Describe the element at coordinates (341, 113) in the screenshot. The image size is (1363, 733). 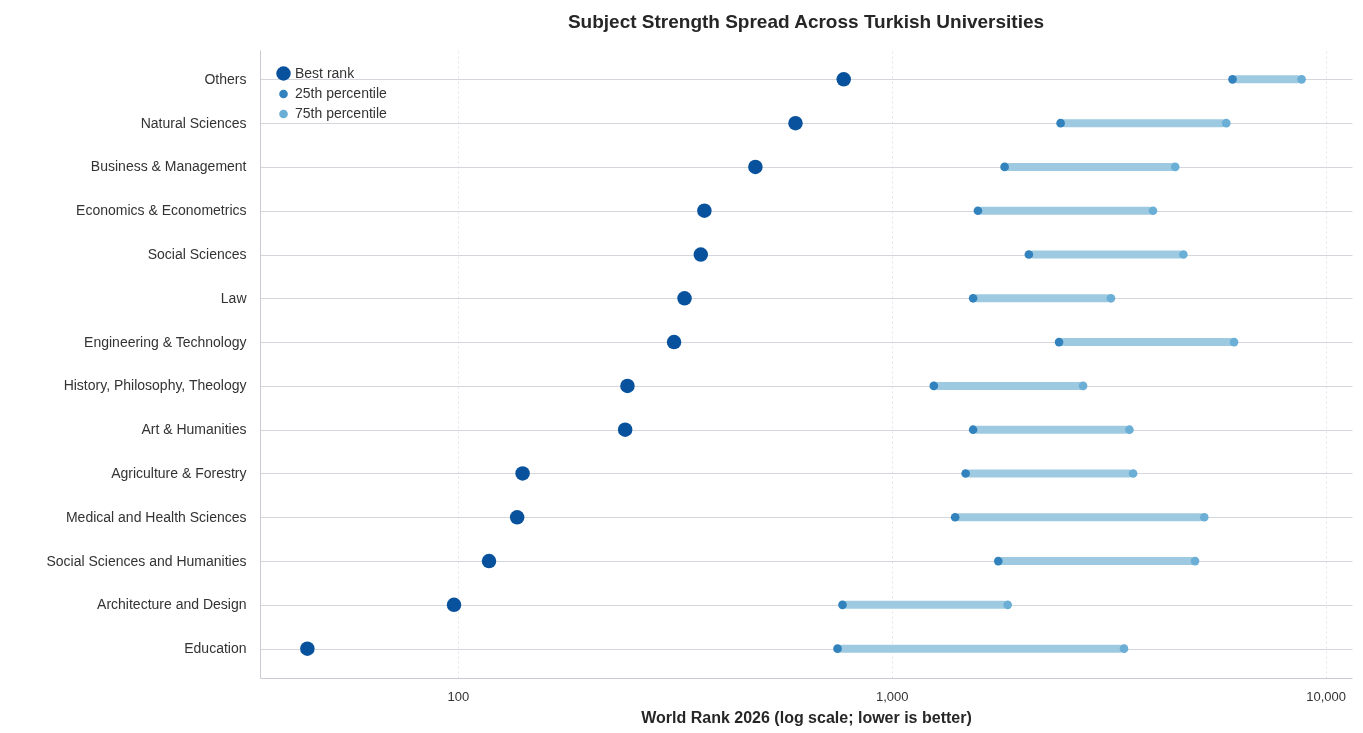
I see `legend-label: 75th percentile` at that location.